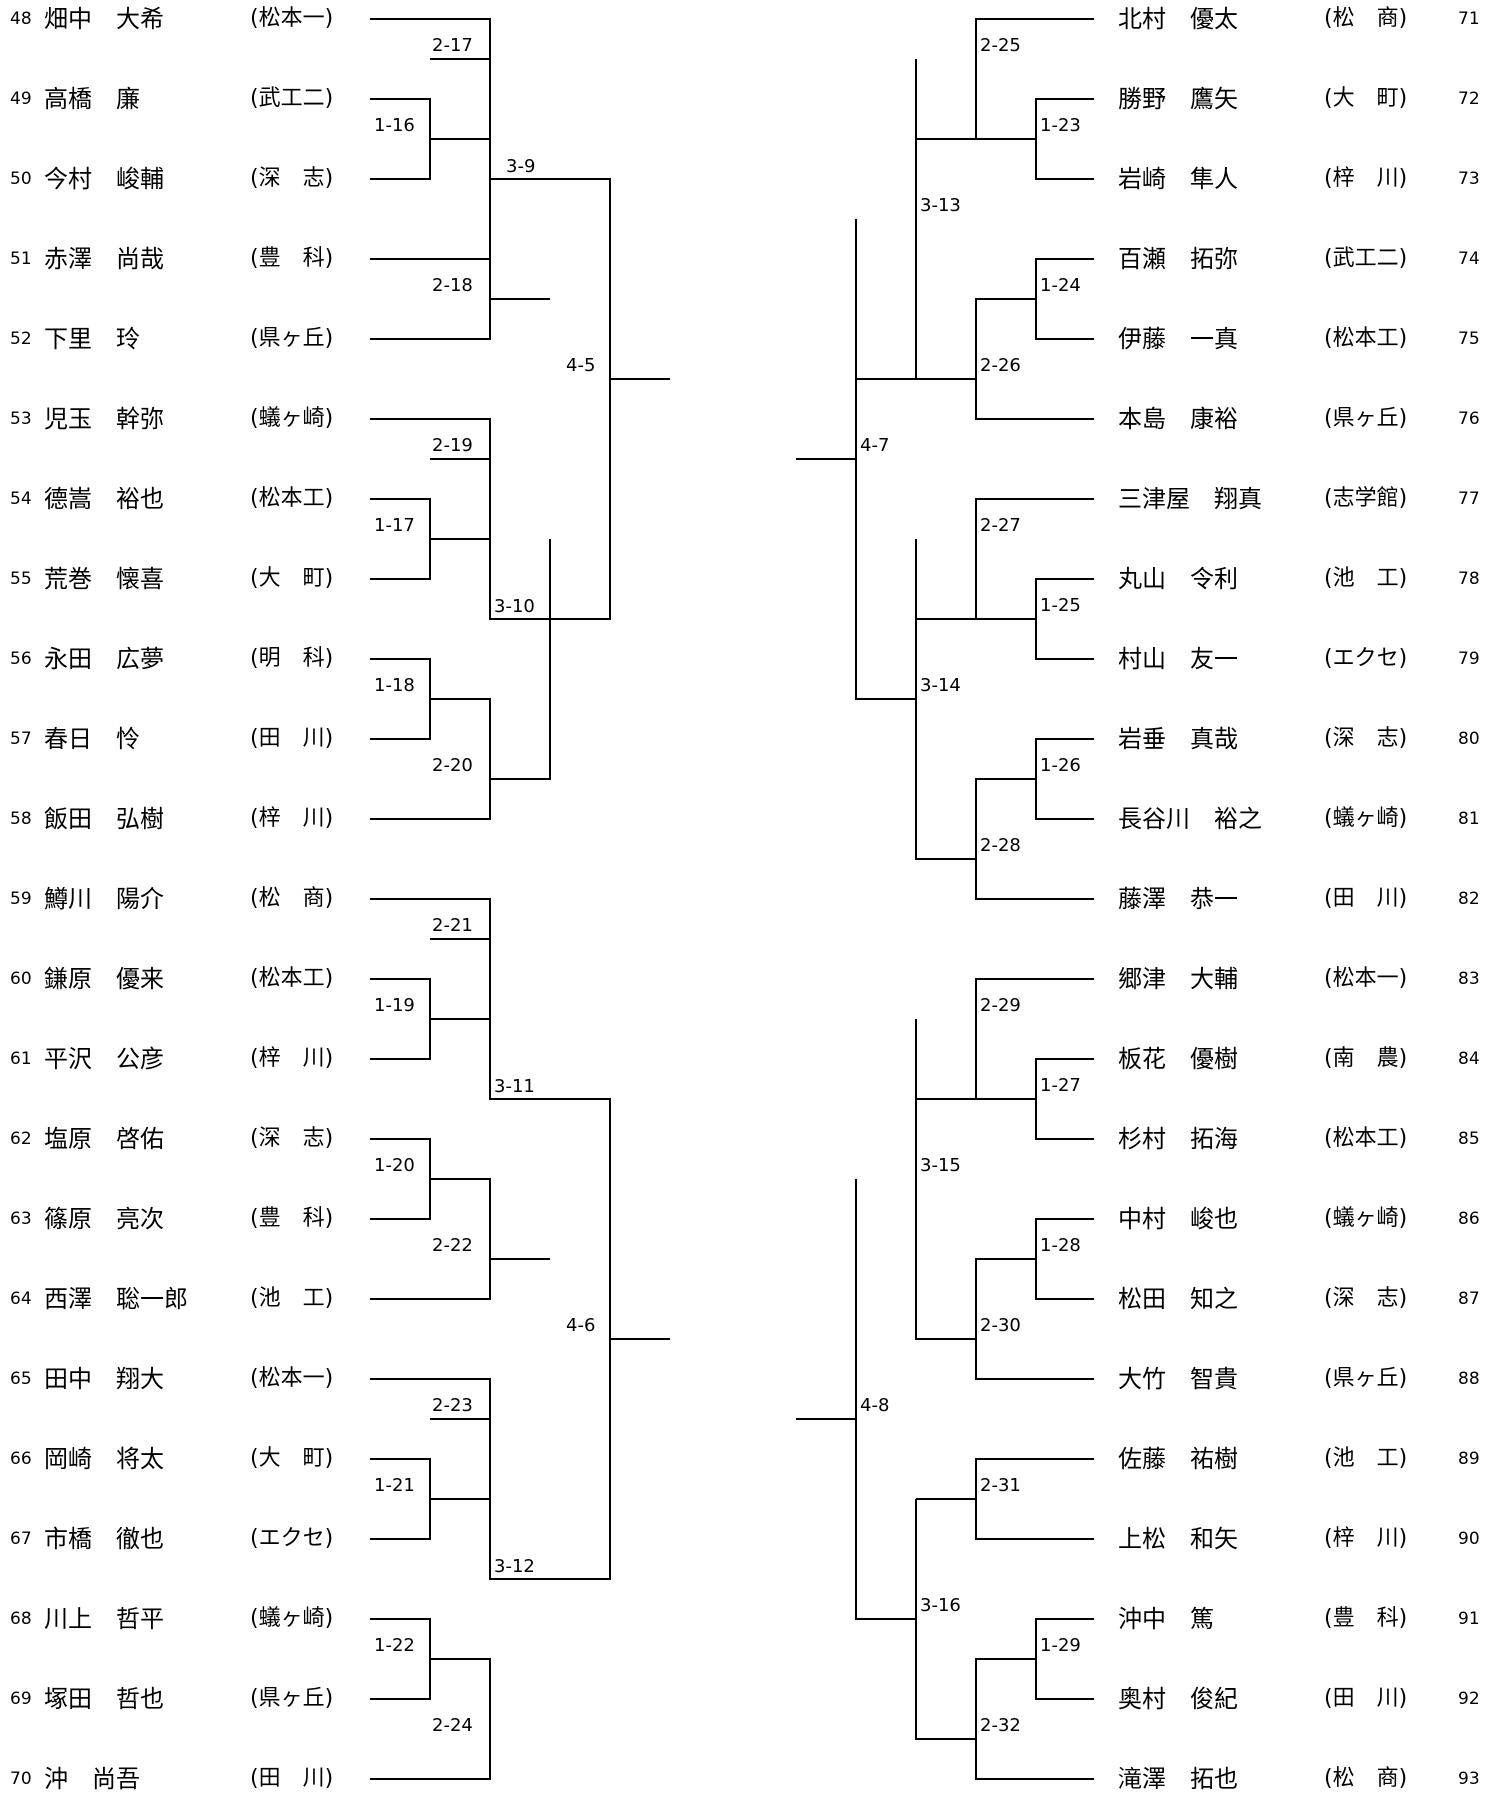  Describe the element at coordinates (1469, 259) in the screenshot. I see `seed-number: 74` at that location.